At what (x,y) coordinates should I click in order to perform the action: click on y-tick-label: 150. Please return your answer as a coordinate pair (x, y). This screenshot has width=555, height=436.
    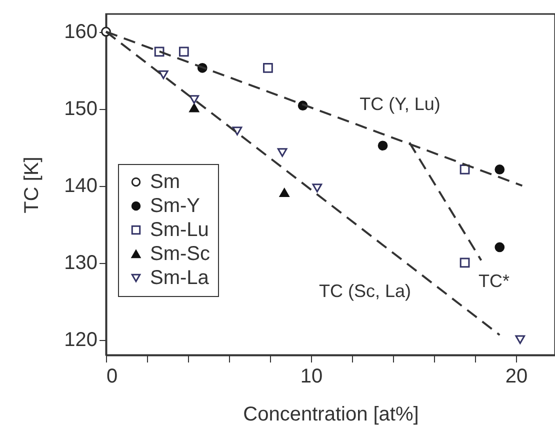
    Looking at the image, I should click on (81, 109).